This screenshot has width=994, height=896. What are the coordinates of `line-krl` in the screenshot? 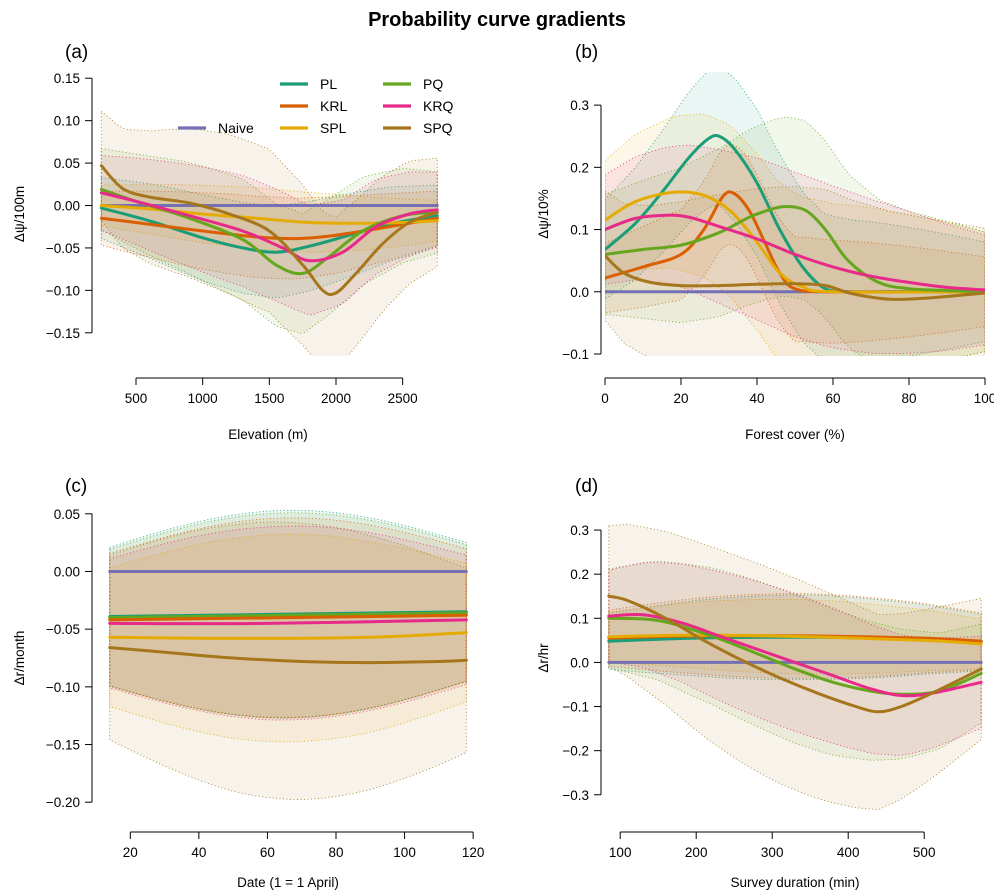 It's located at (288, 617).